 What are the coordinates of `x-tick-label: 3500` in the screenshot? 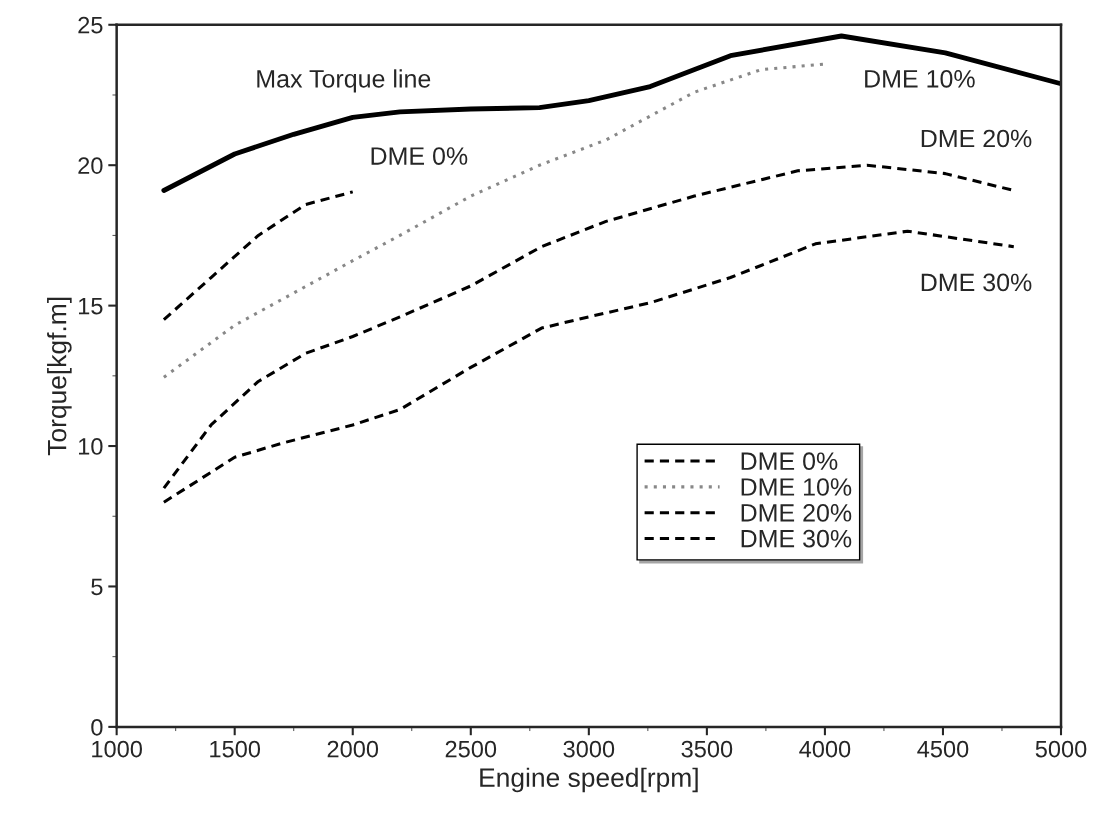 It's located at (707, 749).